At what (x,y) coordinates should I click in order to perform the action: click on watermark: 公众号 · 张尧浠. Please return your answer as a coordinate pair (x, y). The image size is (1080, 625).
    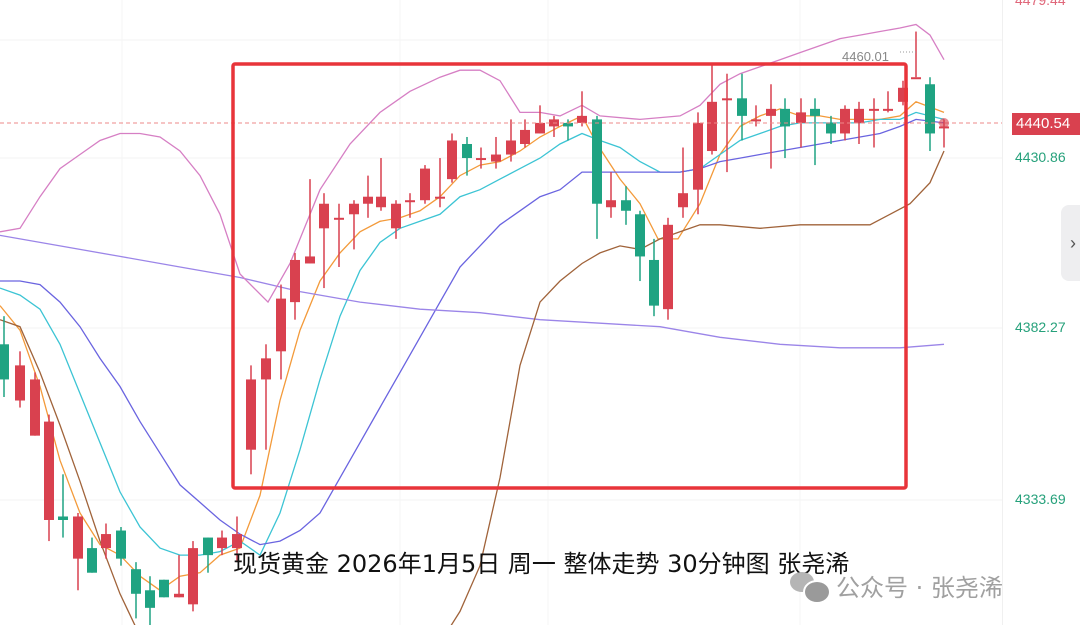
    Looking at the image, I should click on (896, 586).